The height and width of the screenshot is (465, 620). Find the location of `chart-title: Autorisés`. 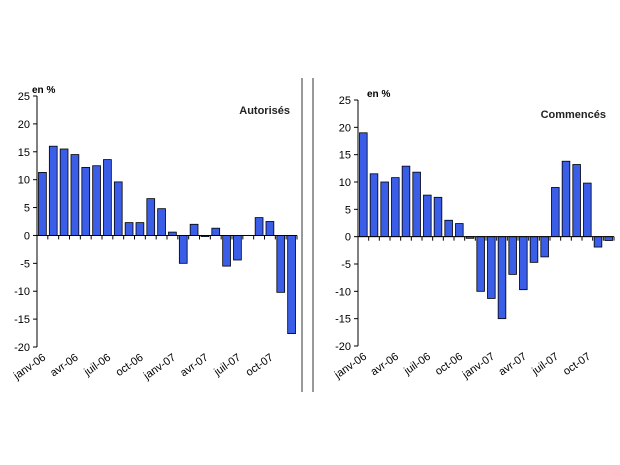

chart-title: Autorisés is located at coordinates (264, 111).